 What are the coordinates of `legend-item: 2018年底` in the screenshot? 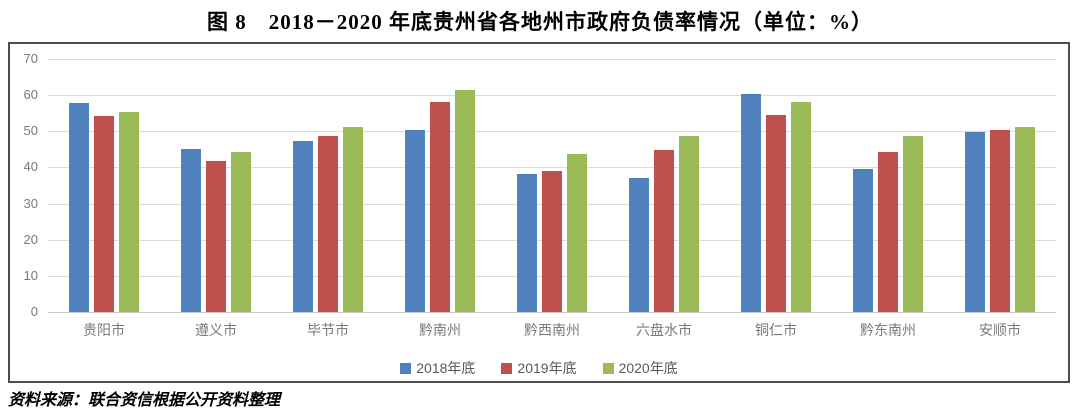 It's located at (437, 368).